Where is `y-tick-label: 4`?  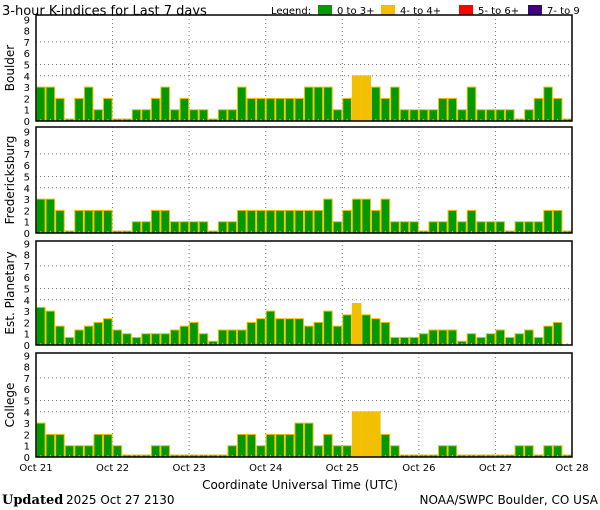 y-tick-label: 4 is located at coordinates (27, 301).